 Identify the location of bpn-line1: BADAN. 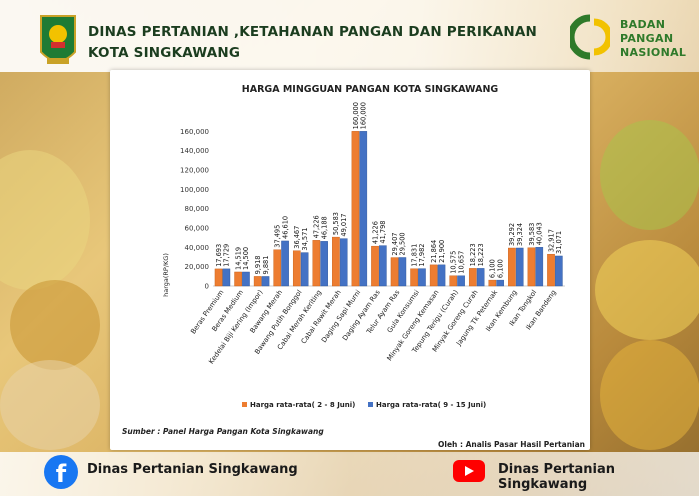
(643, 24).